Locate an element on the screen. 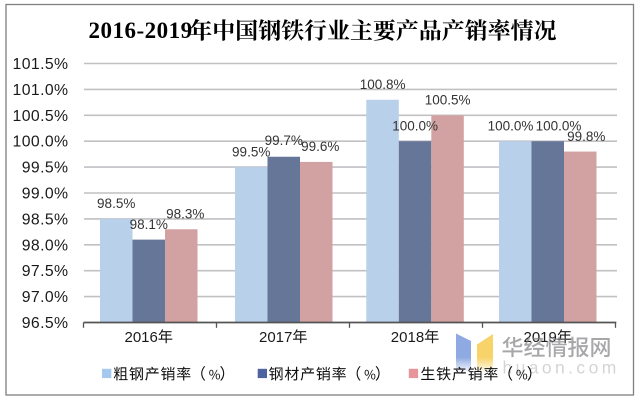 This screenshot has height=405, width=640. svg-text: 2018 is located at coordinates (407, 337).